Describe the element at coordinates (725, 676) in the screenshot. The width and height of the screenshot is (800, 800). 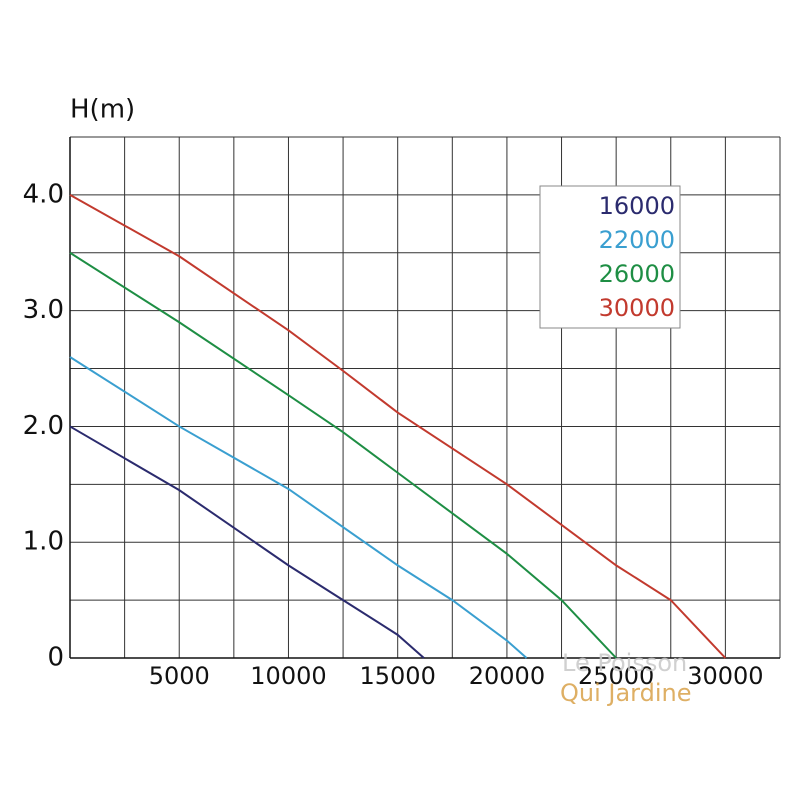
I see `x-tick-label: 30000` at that location.